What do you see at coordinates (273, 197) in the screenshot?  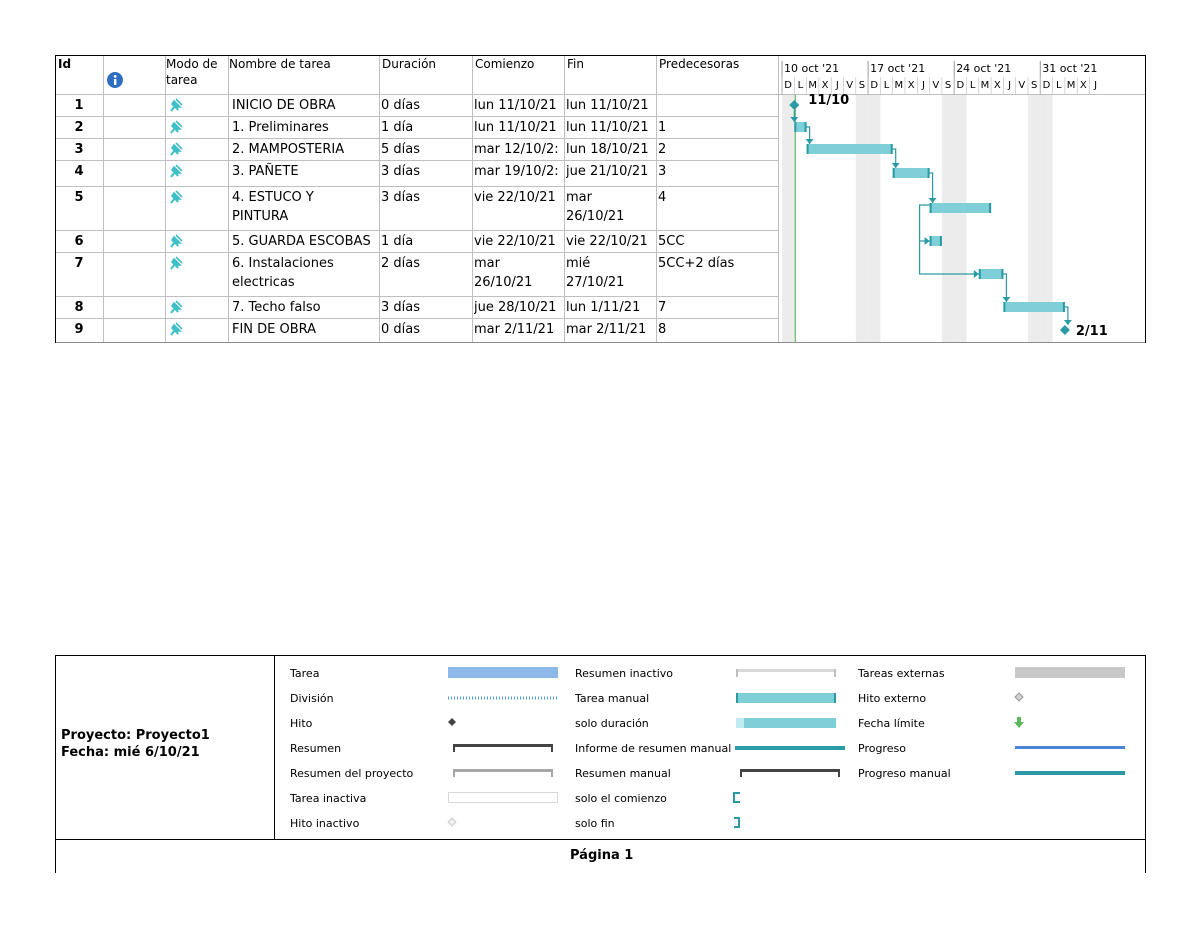 I see `task-name-cell: 4. ESTUCO Y` at bounding box center [273, 197].